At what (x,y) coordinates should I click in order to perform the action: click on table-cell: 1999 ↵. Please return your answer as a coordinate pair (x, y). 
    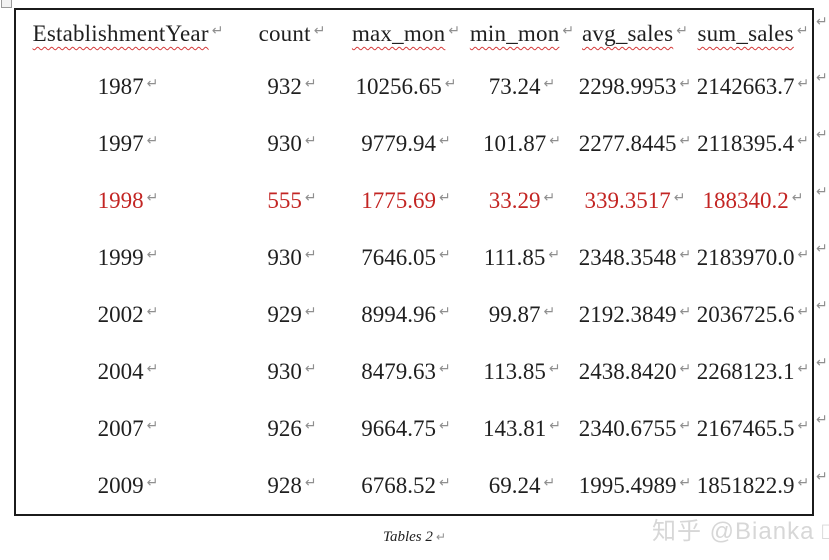
    Looking at the image, I should click on (128, 257).